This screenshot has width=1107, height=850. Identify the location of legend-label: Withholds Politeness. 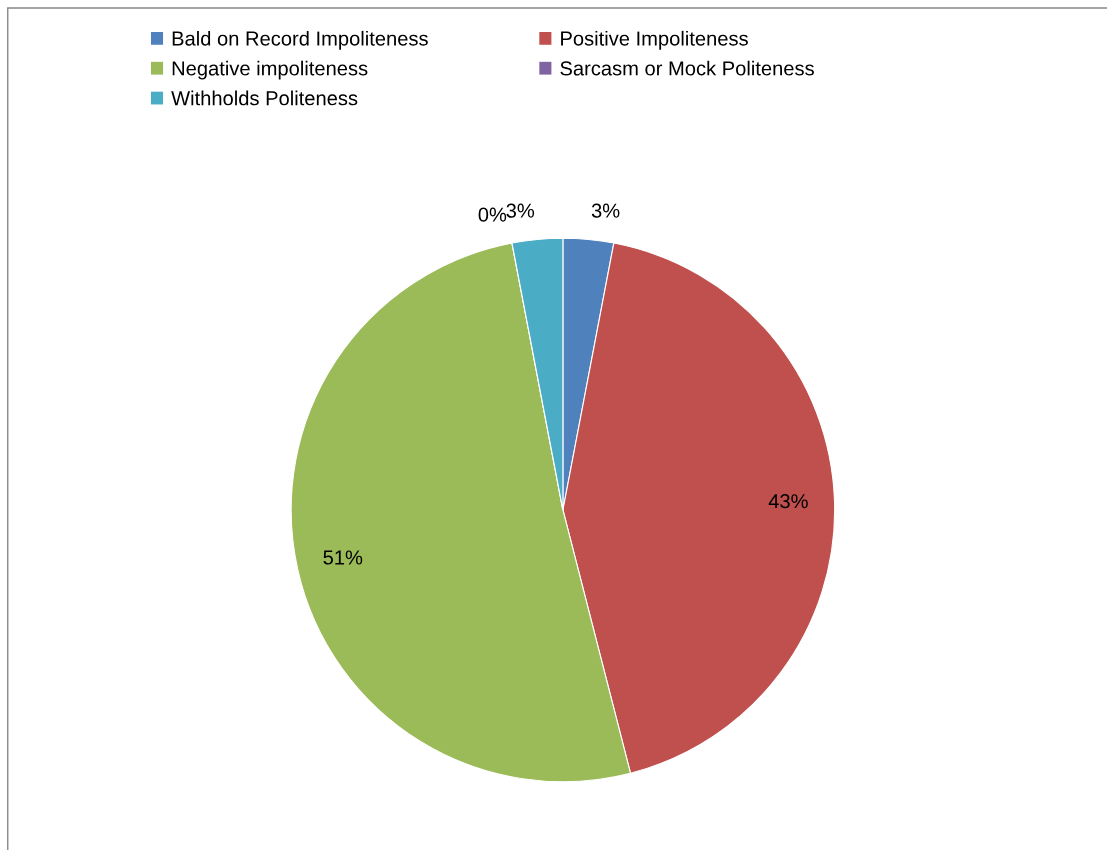
(264, 98).